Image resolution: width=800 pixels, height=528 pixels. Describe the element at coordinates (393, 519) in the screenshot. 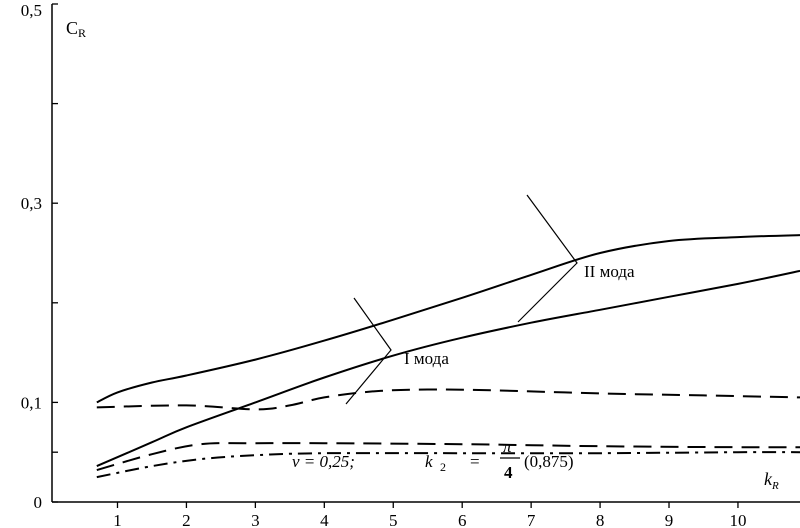

I see `x-tick-label: 5` at that location.